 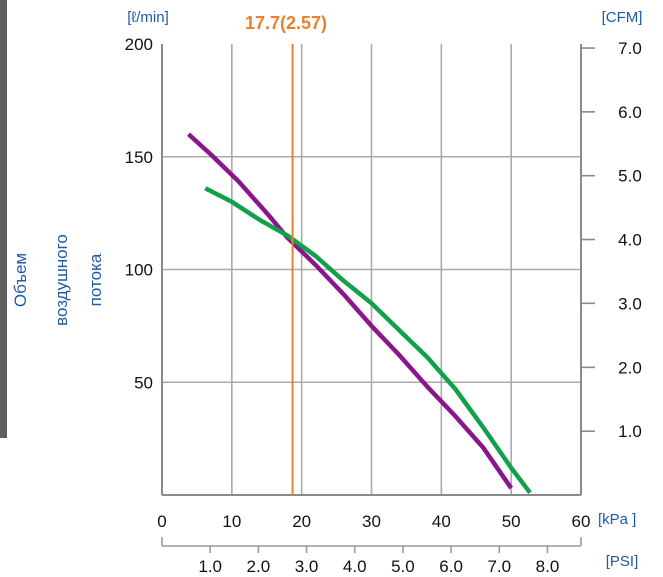 What do you see at coordinates (259, 566) in the screenshot?
I see `psi-tick-label-2.0: 2.0` at bounding box center [259, 566].